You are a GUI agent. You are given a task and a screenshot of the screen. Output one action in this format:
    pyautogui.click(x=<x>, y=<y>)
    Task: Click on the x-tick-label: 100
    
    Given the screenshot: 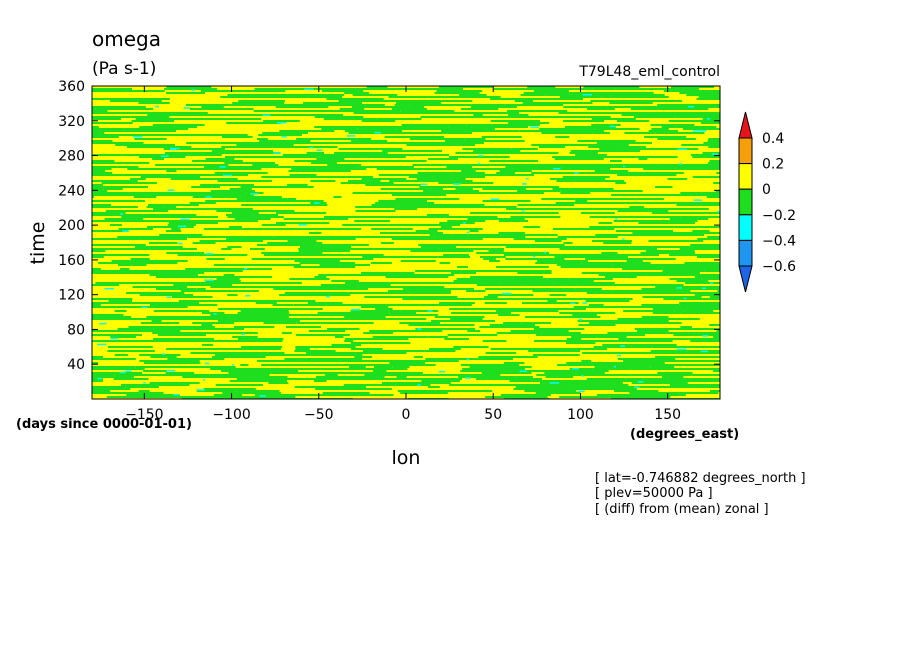 What is the action you would take?
    pyautogui.click(x=580, y=415)
    